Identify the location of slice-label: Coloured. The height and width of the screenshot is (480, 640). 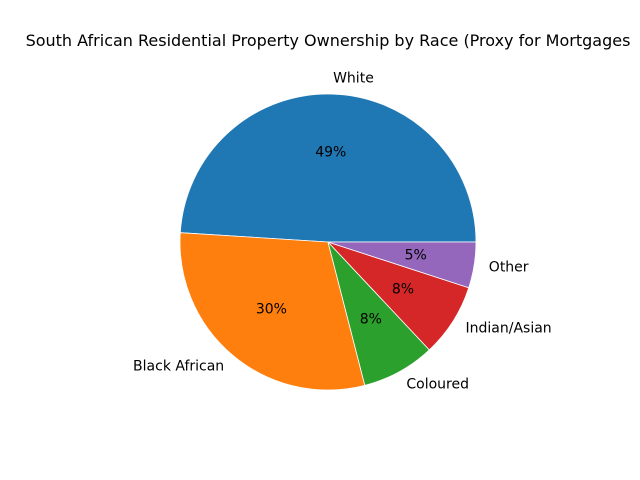
(438, 383).